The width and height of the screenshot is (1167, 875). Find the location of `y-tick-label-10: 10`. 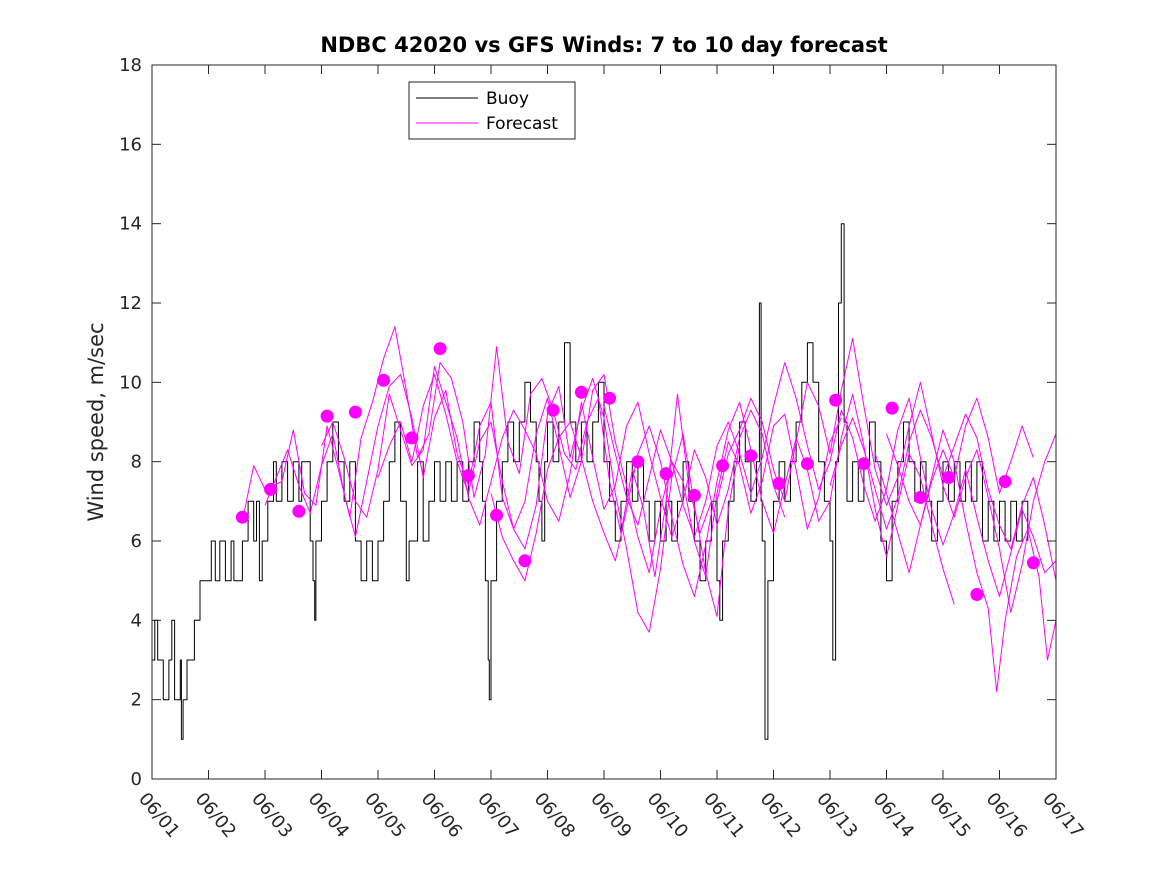

y-tick-label-10: 10 is located at coordinates (130, 382).